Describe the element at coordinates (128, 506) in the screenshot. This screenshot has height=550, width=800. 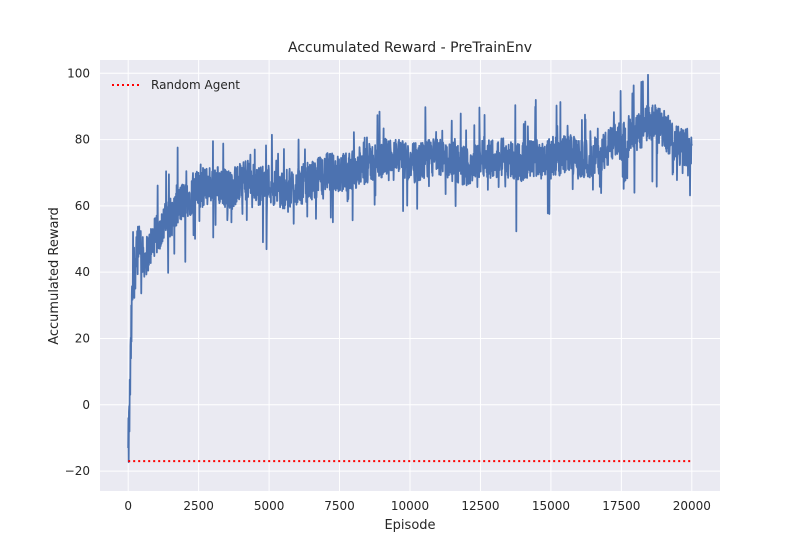
I see `x-tick-label: 0` at that location.